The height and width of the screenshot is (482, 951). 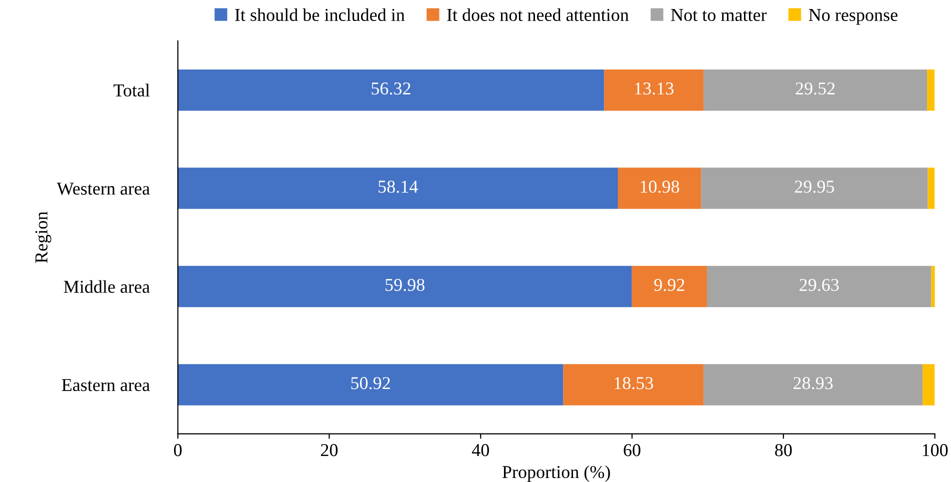 I want to click on data-label: 56.32, so click(x=391, y=88).